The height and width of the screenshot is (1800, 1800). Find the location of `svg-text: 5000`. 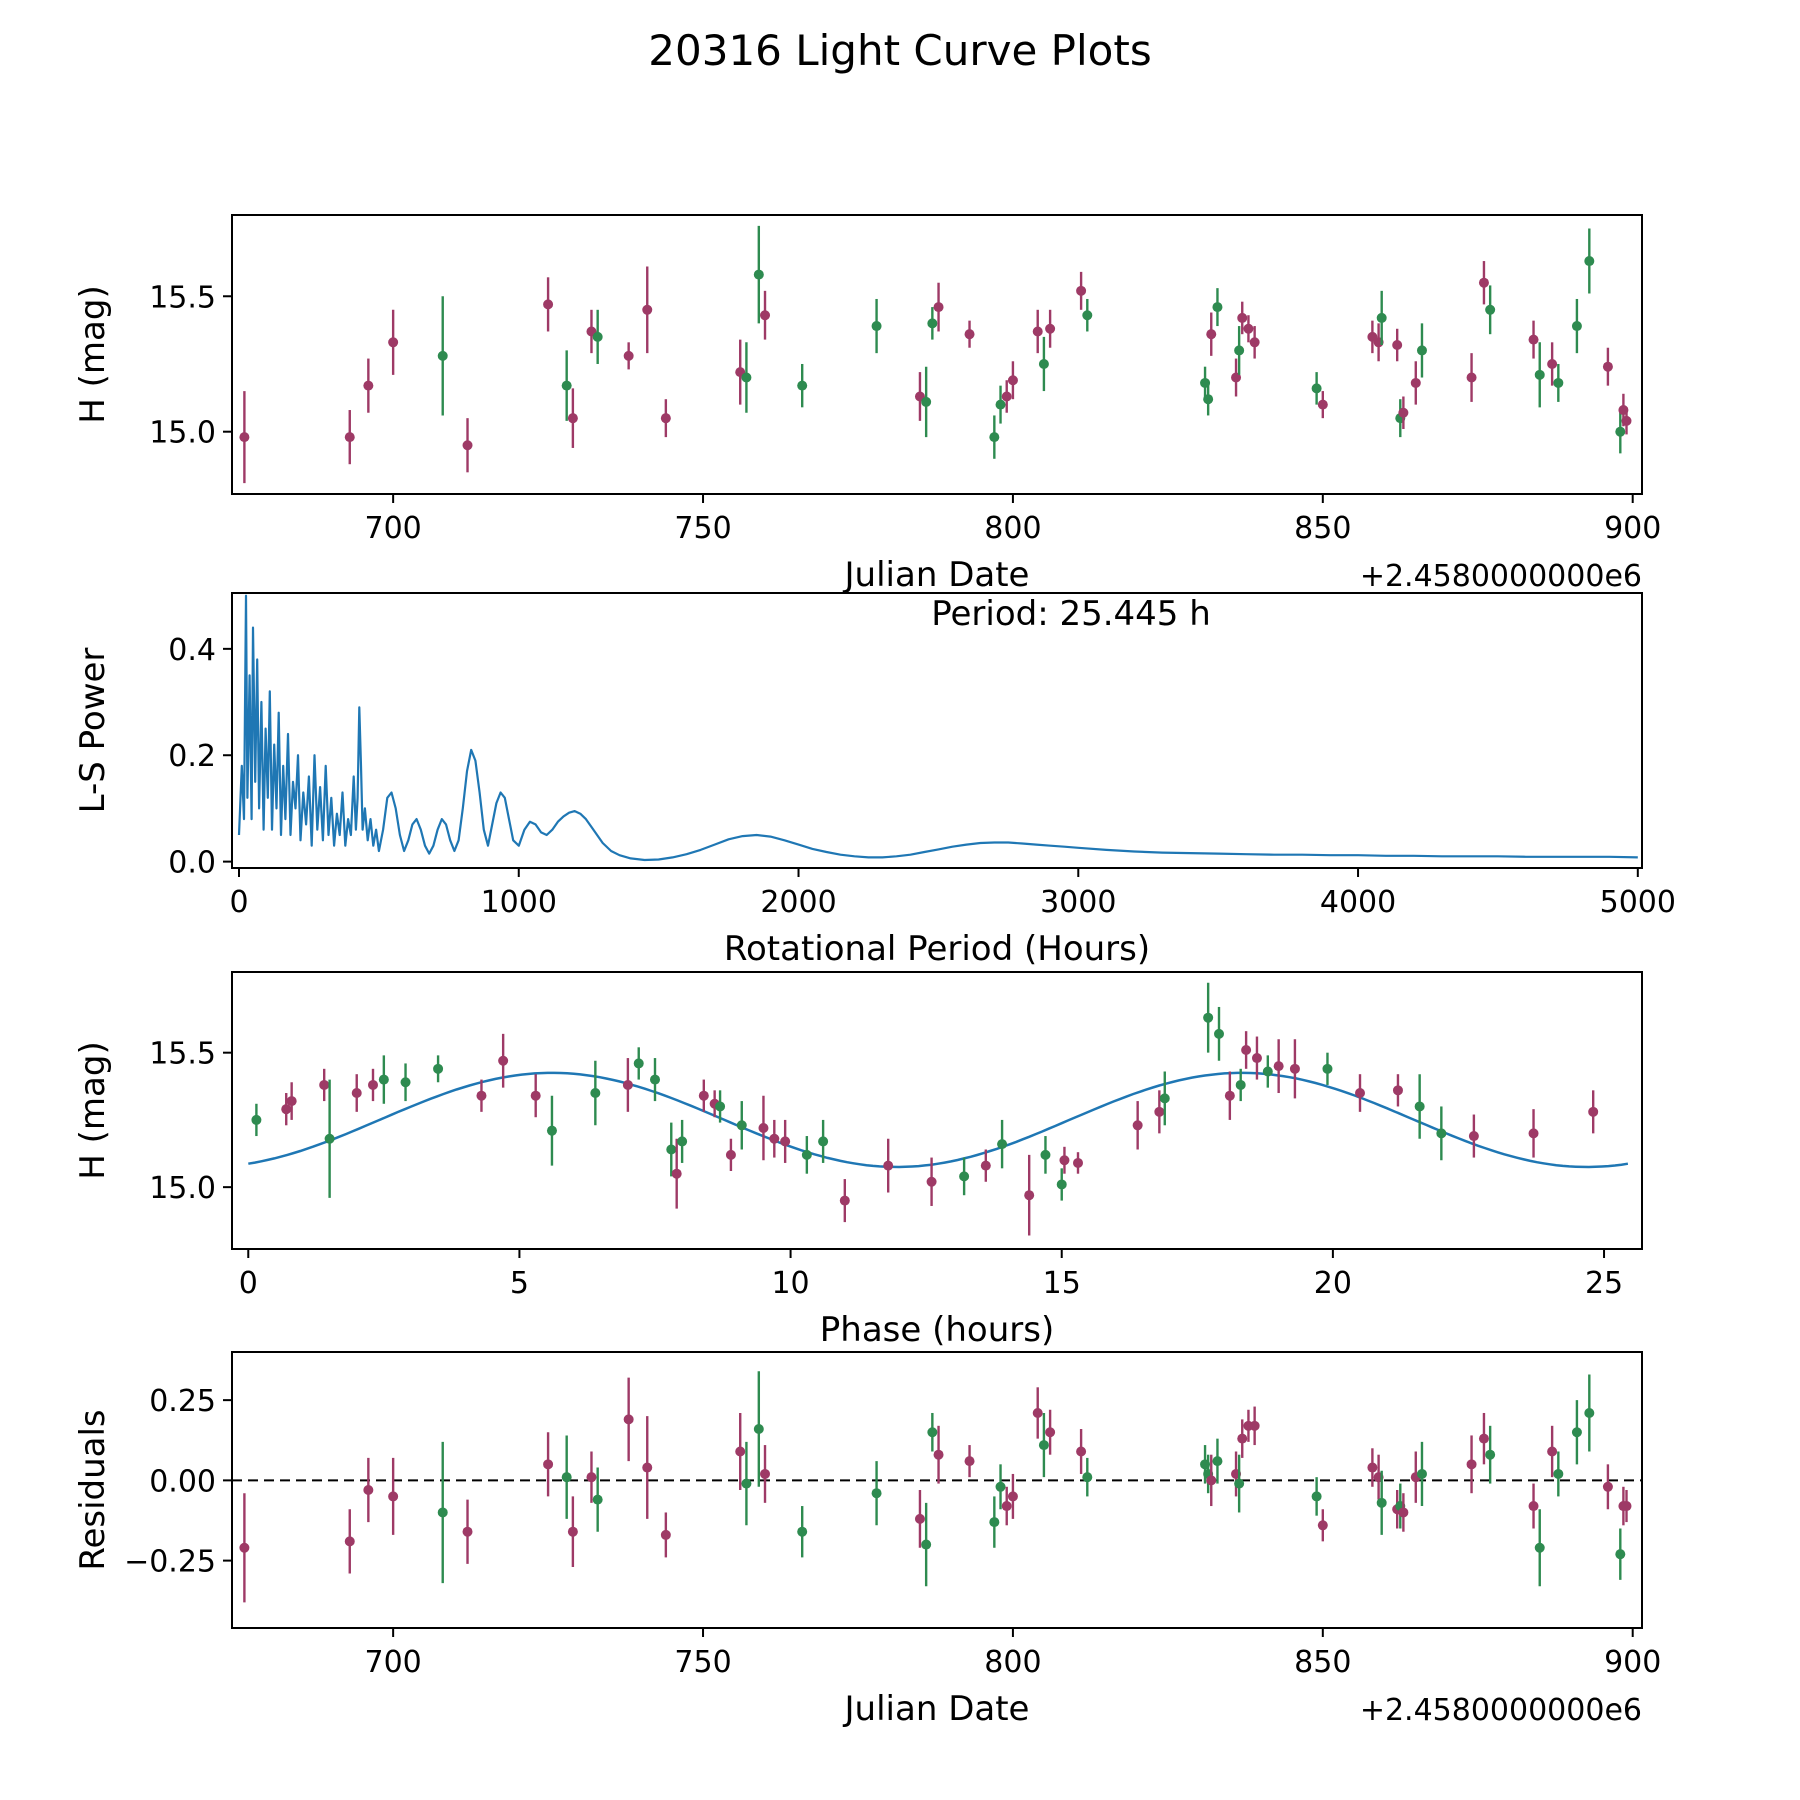

svg-text: 5000 is located at coordinates (1638, 902).